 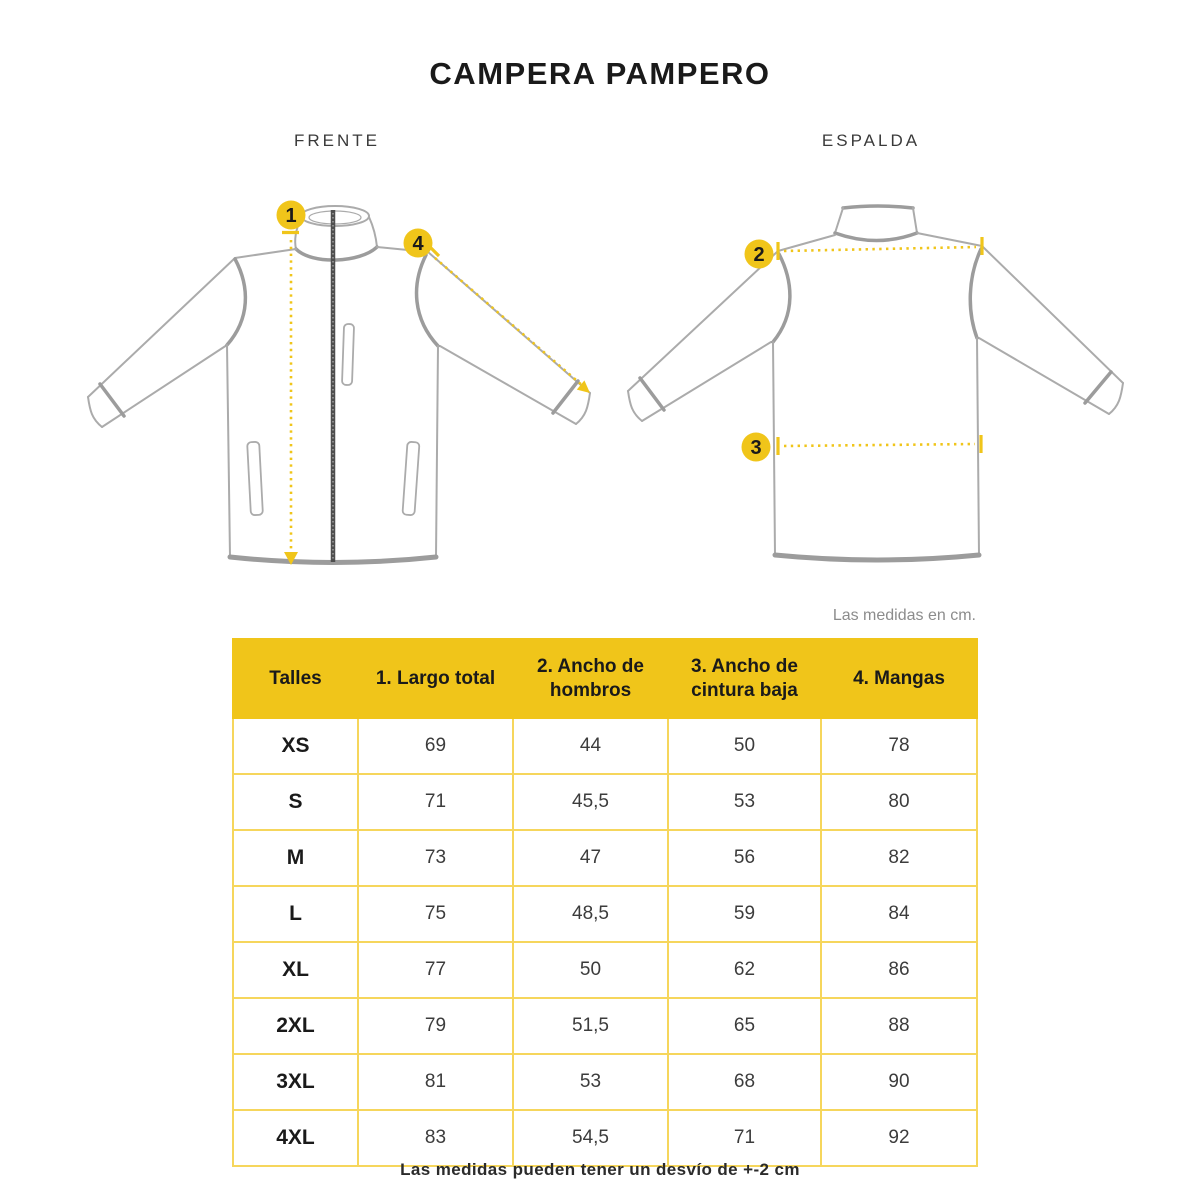 I want to click on size-cell: S, so click(x=295, y=802).